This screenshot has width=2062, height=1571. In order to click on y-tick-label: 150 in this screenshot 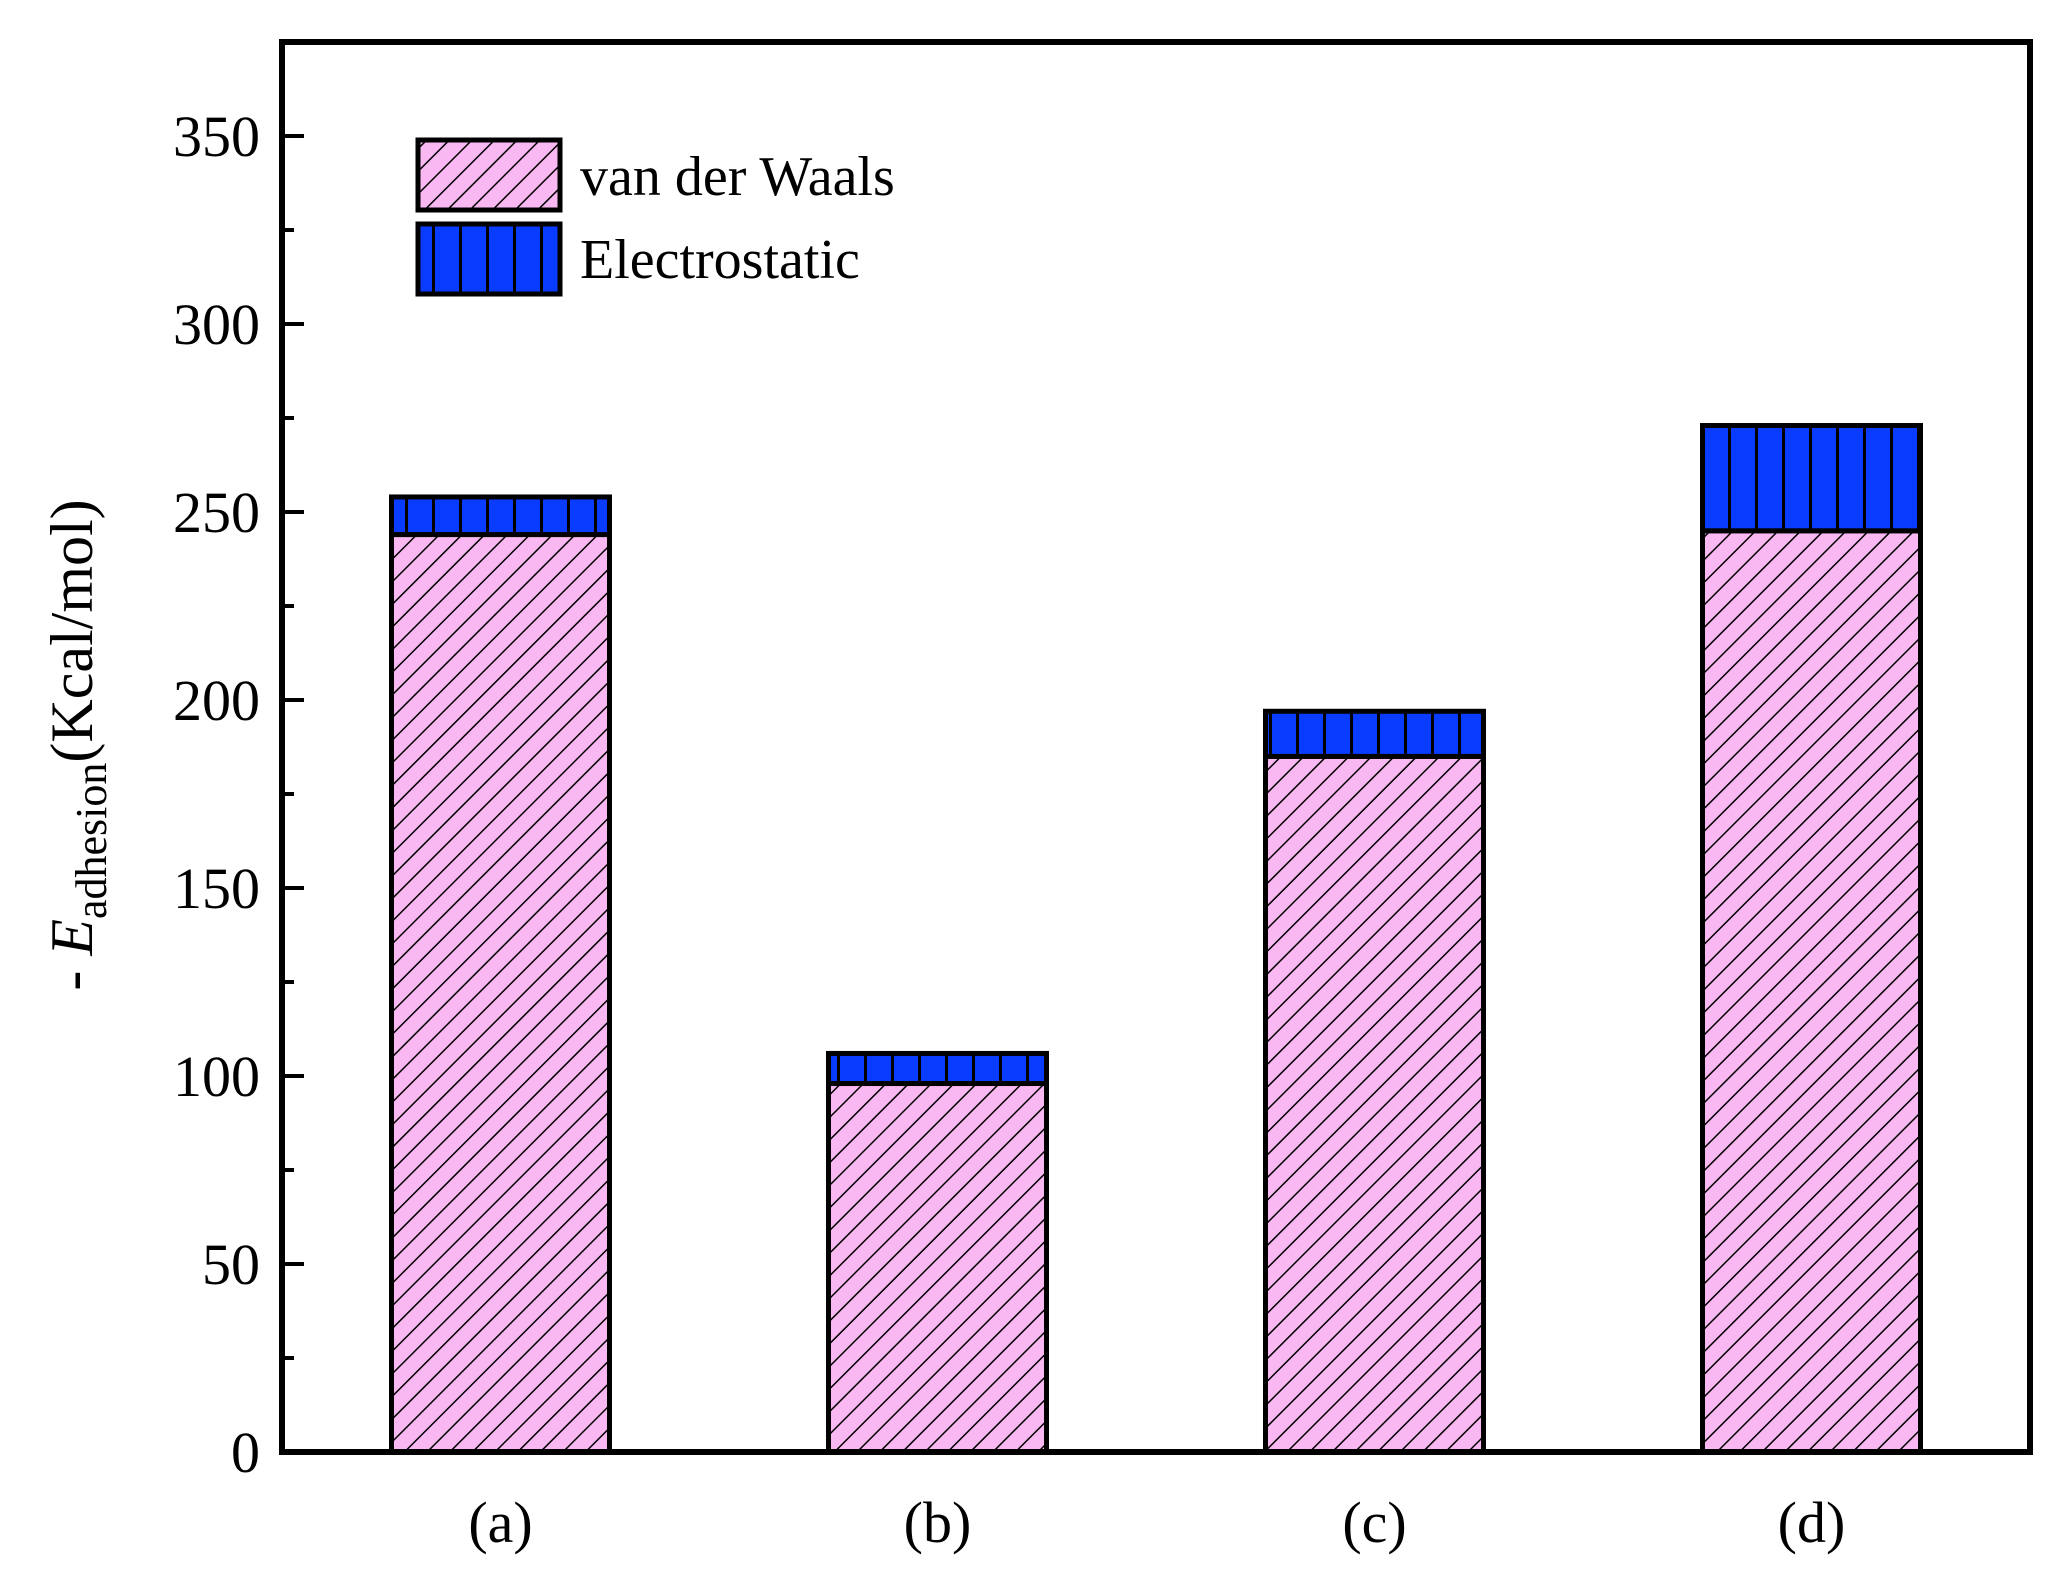, I will do `click(216, 888)`.